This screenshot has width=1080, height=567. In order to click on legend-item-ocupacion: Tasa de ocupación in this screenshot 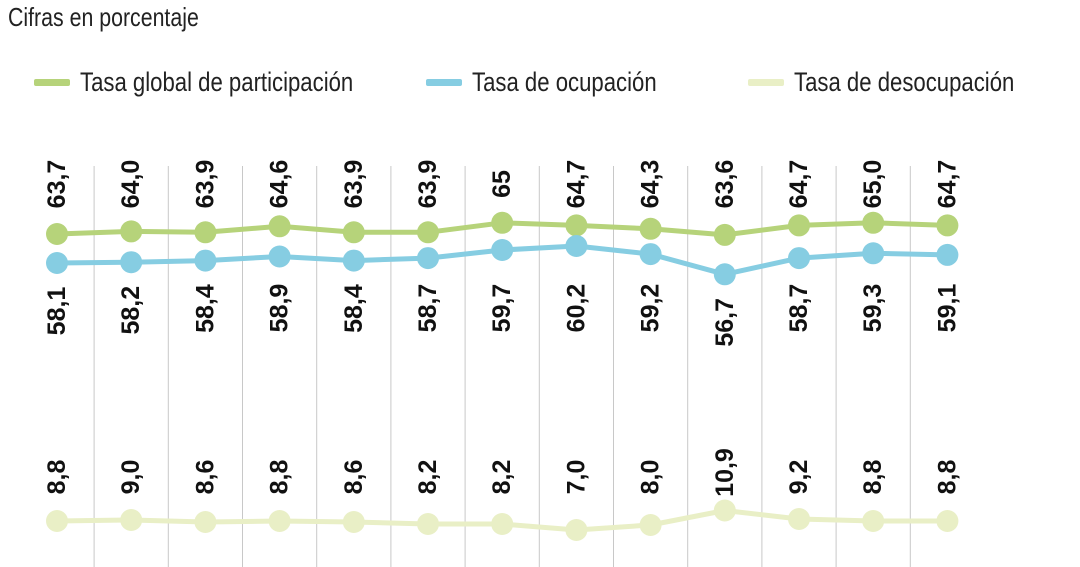, I will do `click(561, 82)`.